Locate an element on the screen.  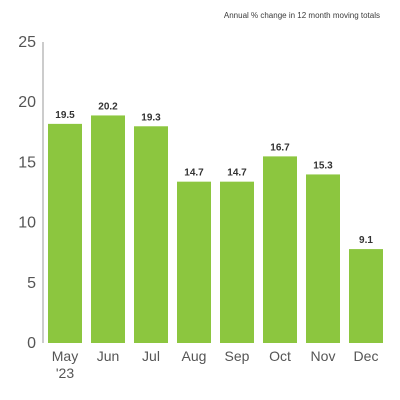
x-tick-label-dec: Dec is located at coordinates (366, 356).